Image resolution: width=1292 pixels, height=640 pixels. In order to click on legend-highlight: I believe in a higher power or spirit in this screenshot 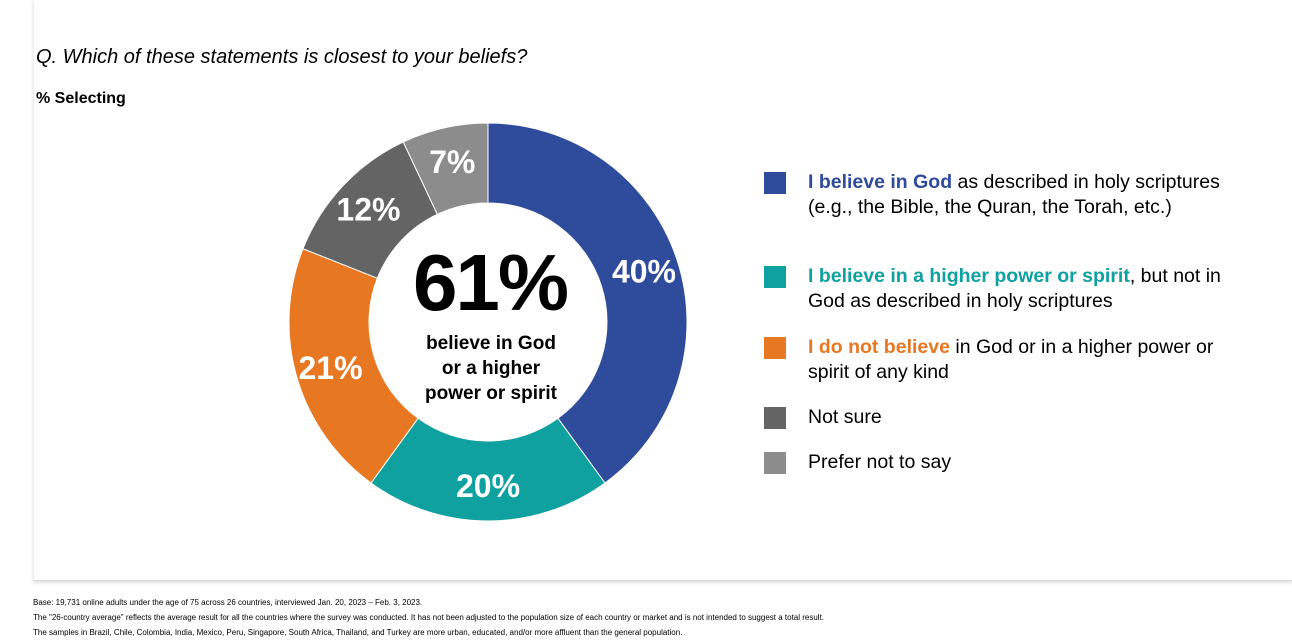, I will do `click(969, 276)`.